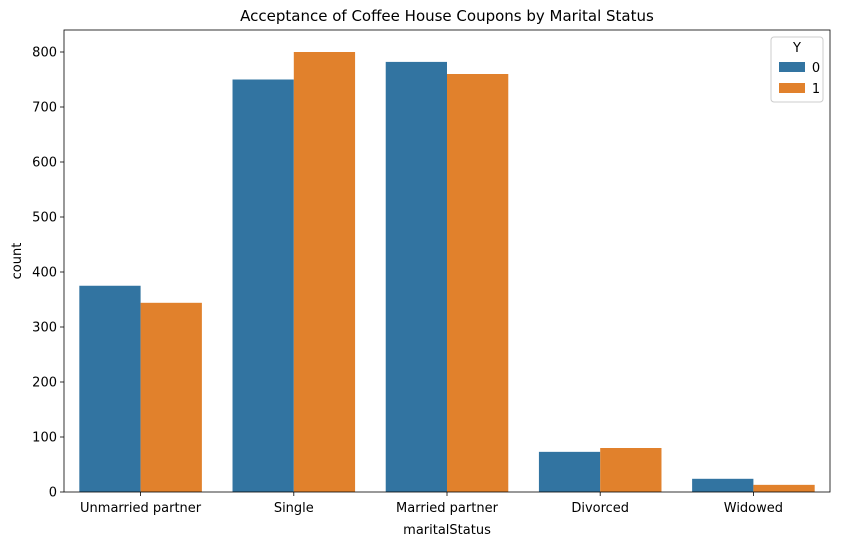  I want to click on x-tick-label: Married partner, so click(447, 508).